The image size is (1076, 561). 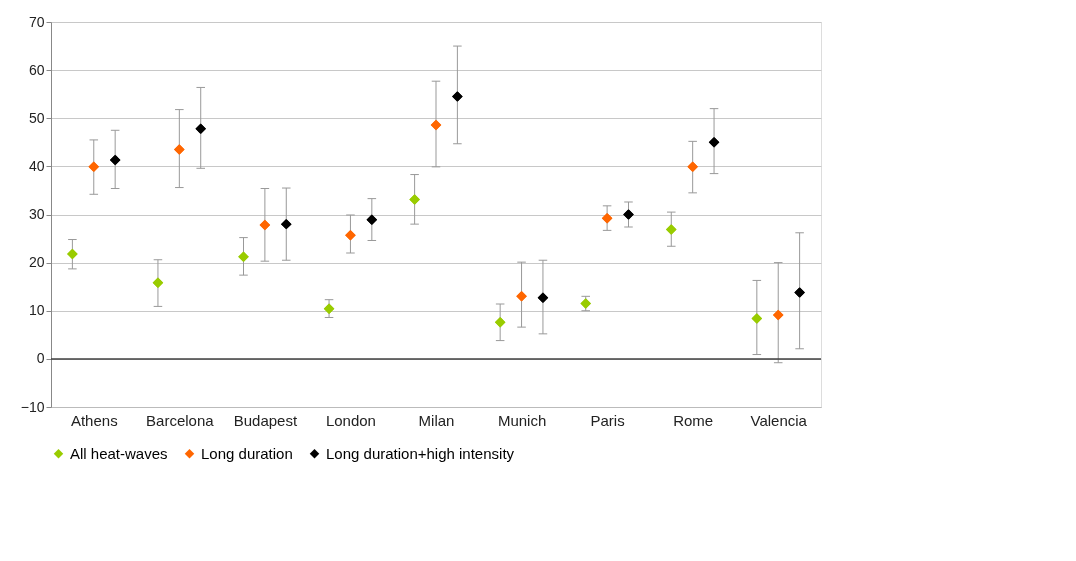 What do you see at coordinates (119, 453) in the screenshot?
I see `legend-label: All heat-waves` at bounding box center [119, 453].